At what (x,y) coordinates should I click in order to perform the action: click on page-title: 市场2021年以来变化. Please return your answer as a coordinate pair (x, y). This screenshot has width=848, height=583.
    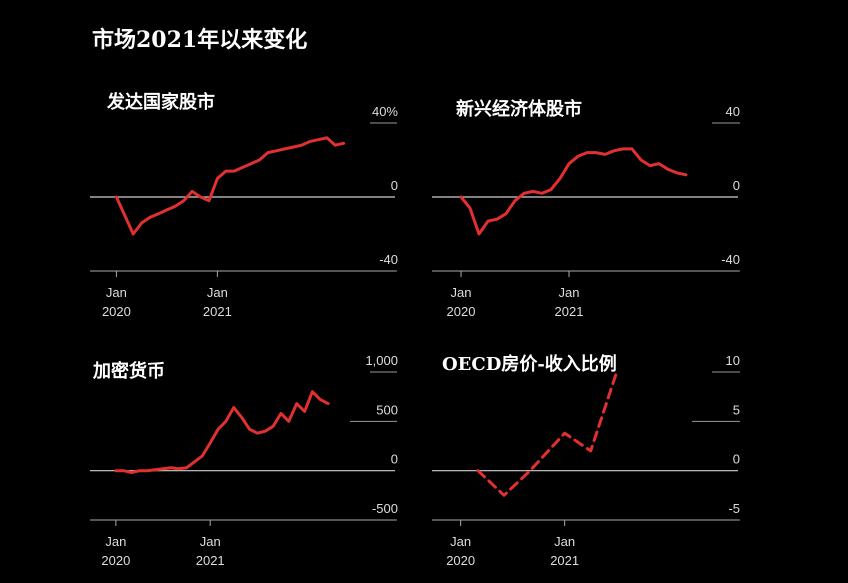
    Looking at the image, I should click on (199, 40).